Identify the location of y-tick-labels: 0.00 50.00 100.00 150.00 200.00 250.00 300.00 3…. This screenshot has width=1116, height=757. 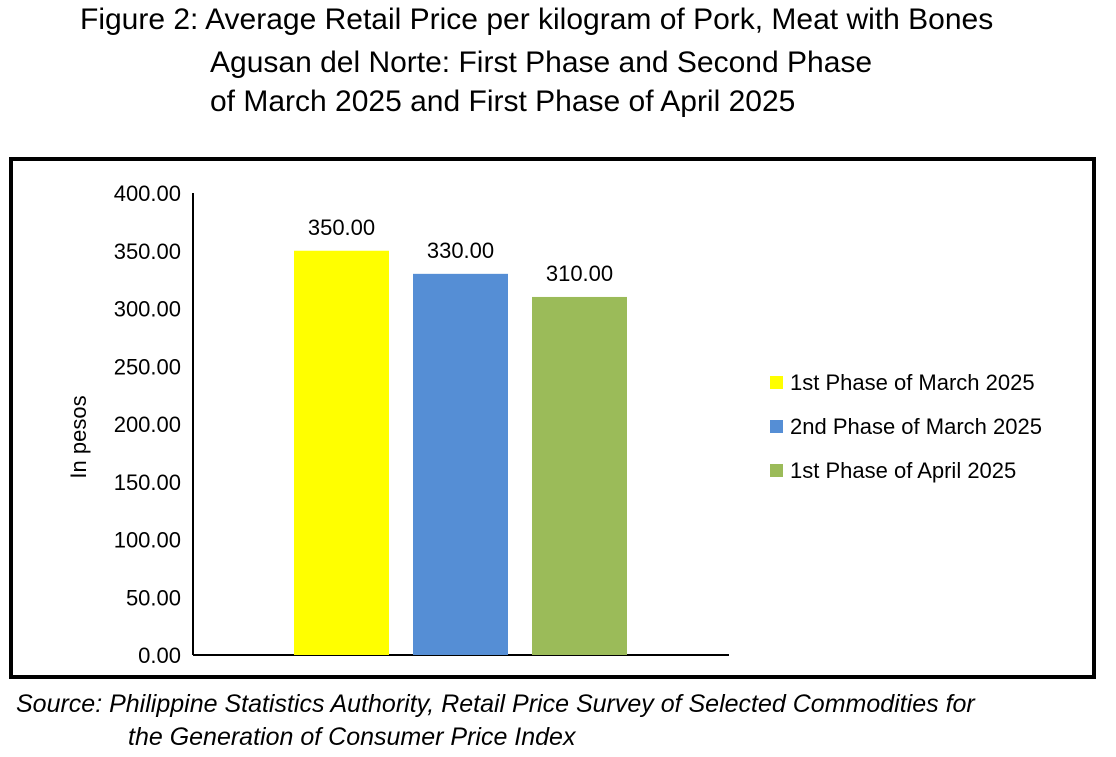
(147, 424).